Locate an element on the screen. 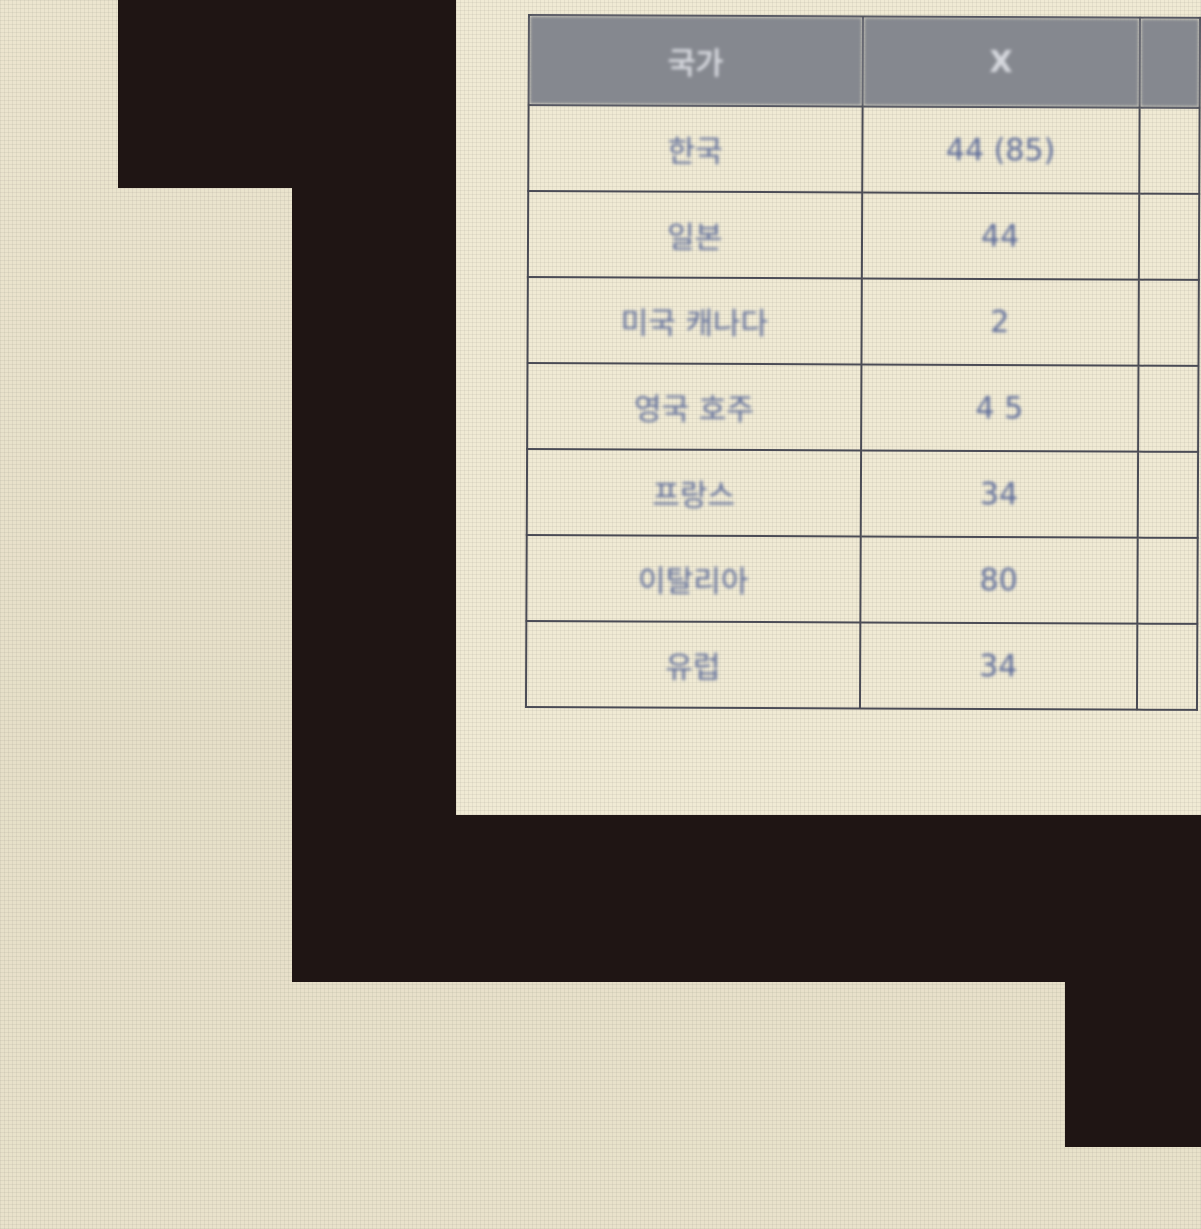 The height and width of the screenshot is (1229, 1201). header-extra is located at coordinates (1169, 62).